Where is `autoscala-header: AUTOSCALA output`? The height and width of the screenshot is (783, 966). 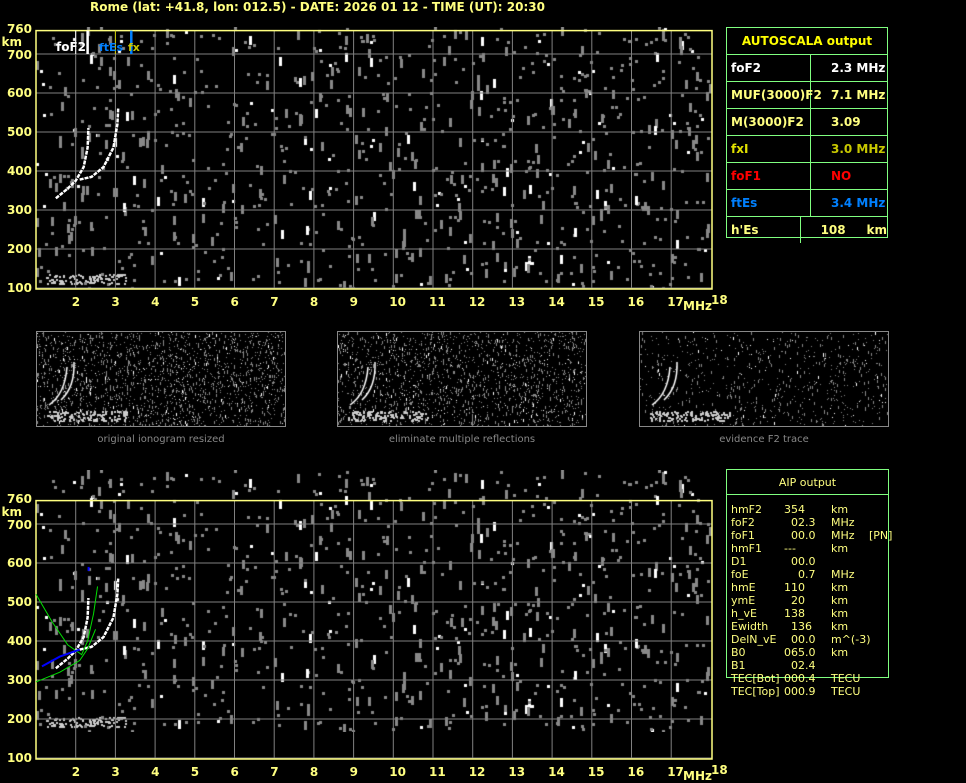
autoscala-header: AUTOSCALA output is located at coordinates (807, 41).